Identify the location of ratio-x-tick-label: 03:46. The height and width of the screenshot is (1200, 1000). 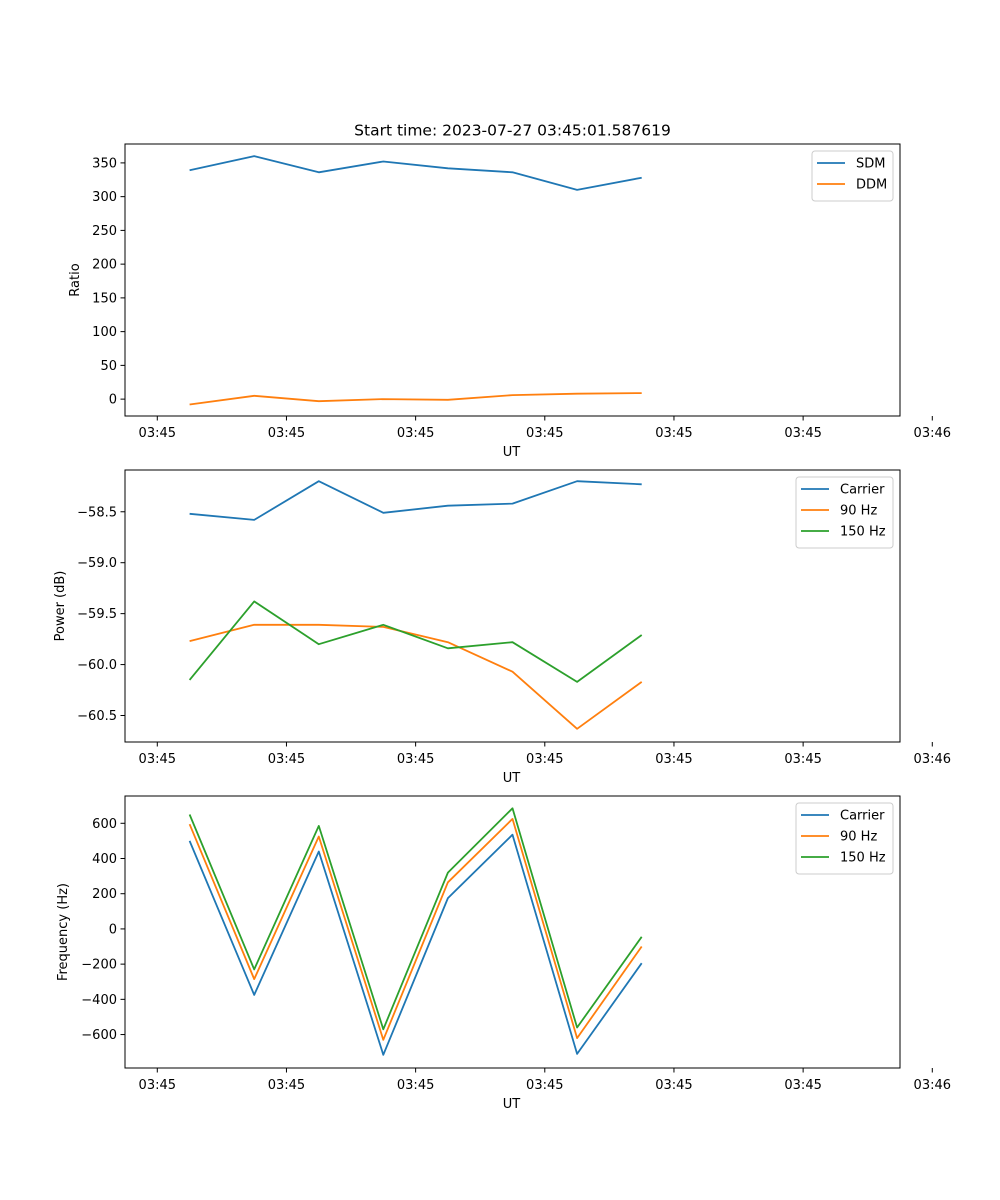
(932, 433).